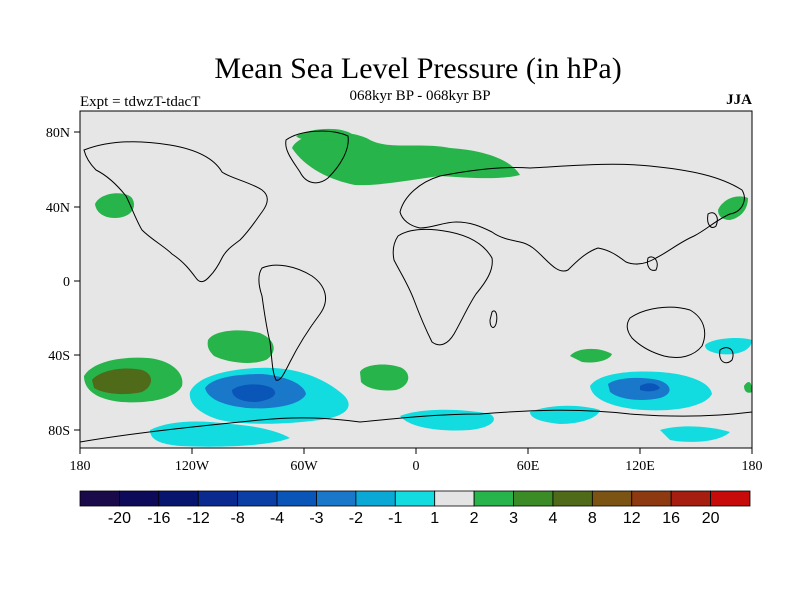 Image resolution: width=800 pixels, height=600 pixels. I want to click on lon-tick-label: 60E, so click(528, 466).